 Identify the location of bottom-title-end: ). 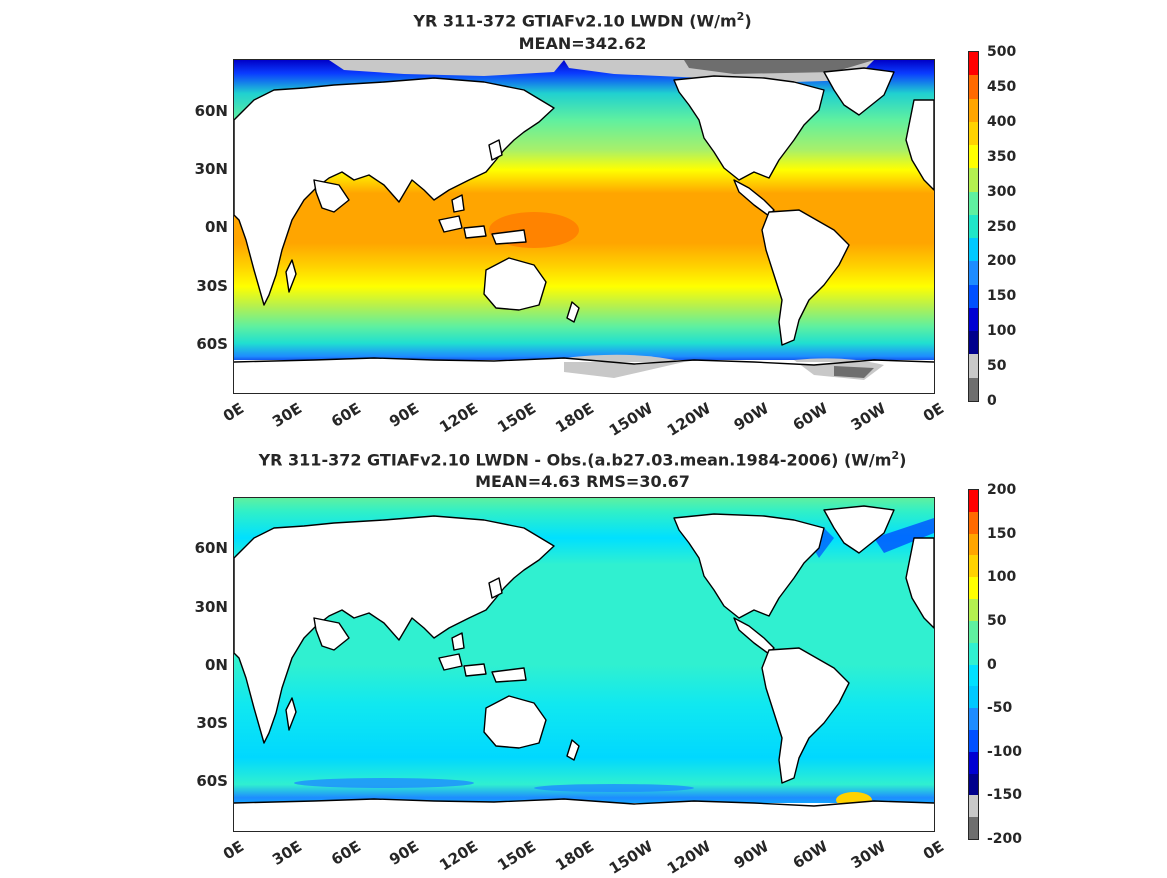
(903, 460).